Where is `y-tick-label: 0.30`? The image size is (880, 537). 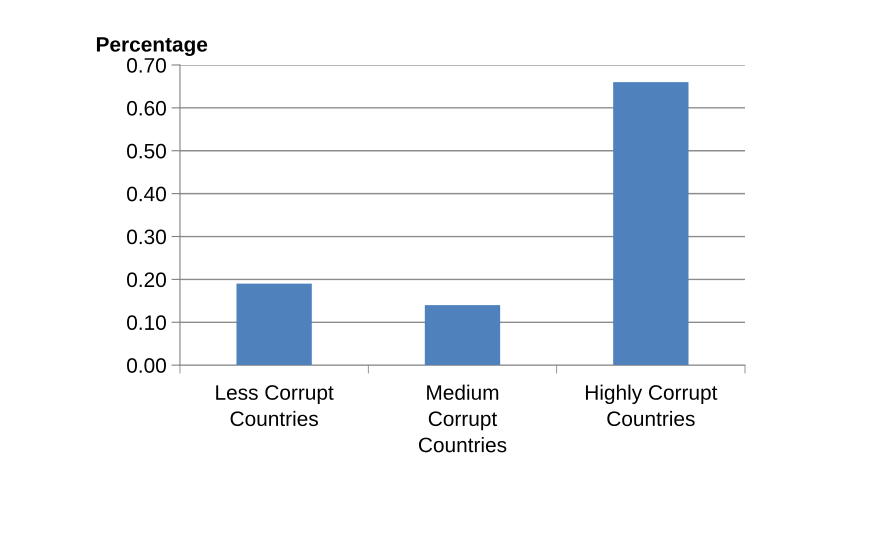 y-tick-label: 0.30 is located at coordinates (146, 237).